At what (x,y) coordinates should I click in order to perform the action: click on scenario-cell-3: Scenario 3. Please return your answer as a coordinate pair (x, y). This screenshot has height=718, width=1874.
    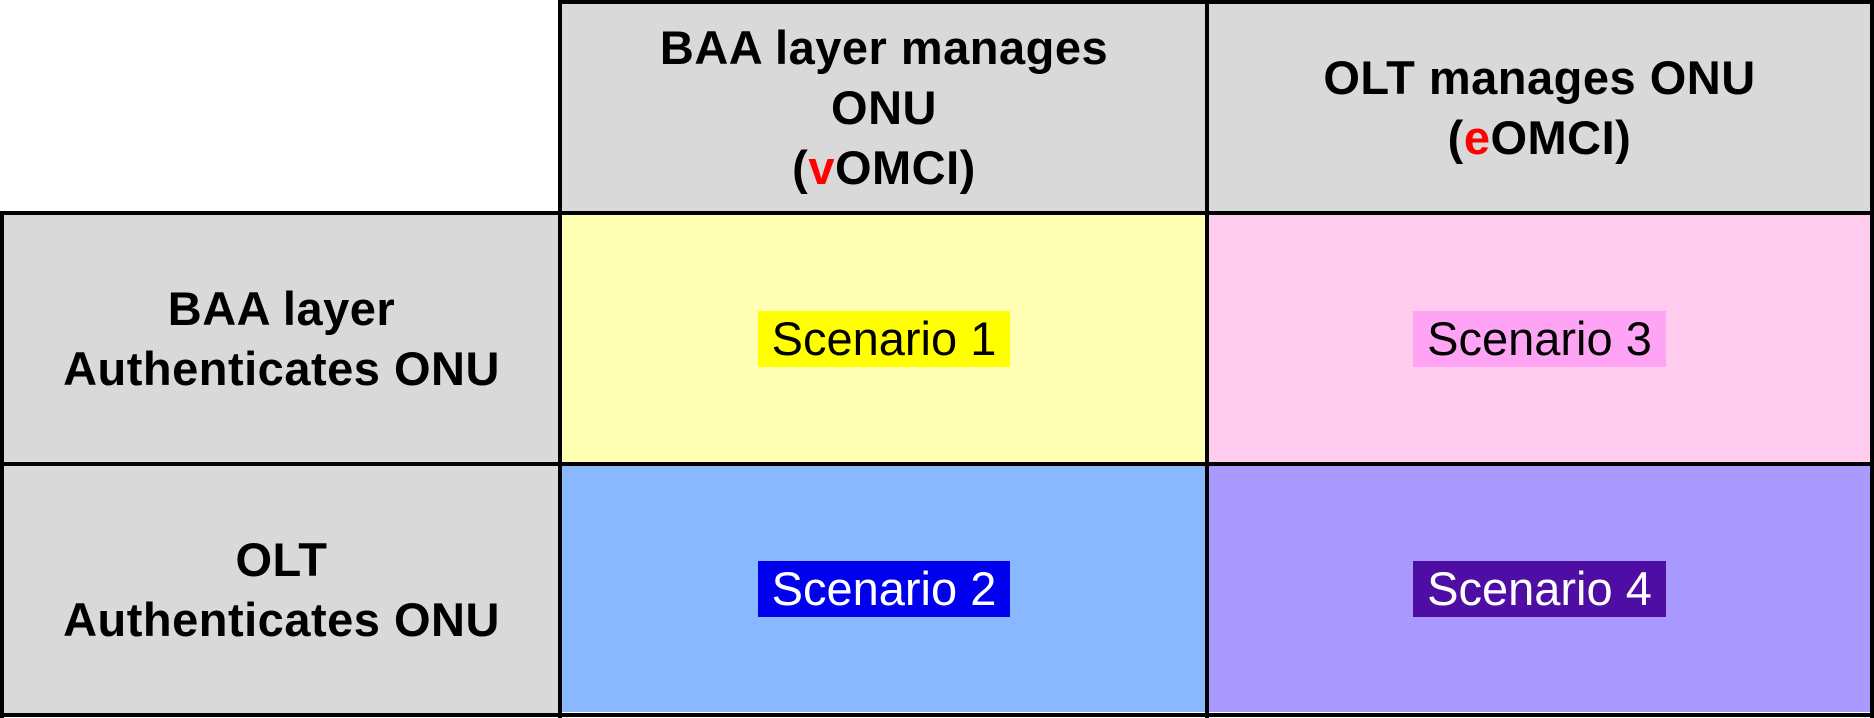
    Looking at the image, I should click on (1539, 338).